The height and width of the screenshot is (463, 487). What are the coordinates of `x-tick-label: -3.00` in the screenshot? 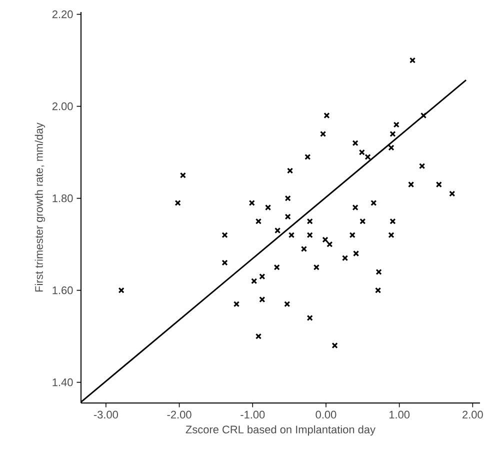 It's located at (106, 414).